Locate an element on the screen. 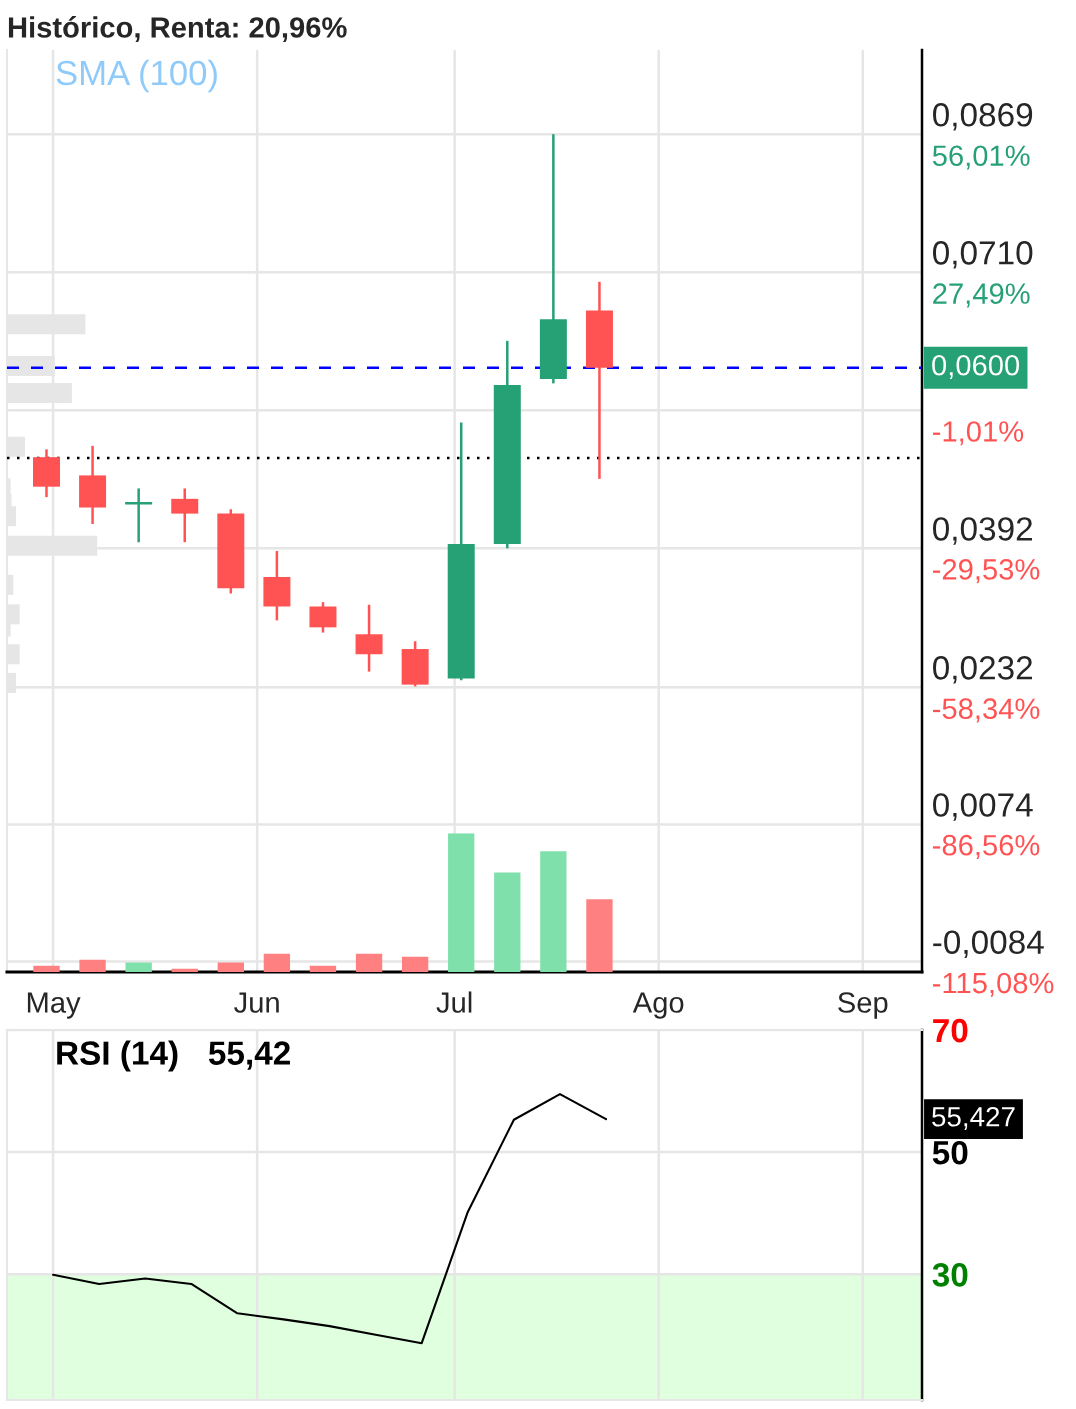  y-tick-label: 0,0232 is located at coordinates (982, 670).